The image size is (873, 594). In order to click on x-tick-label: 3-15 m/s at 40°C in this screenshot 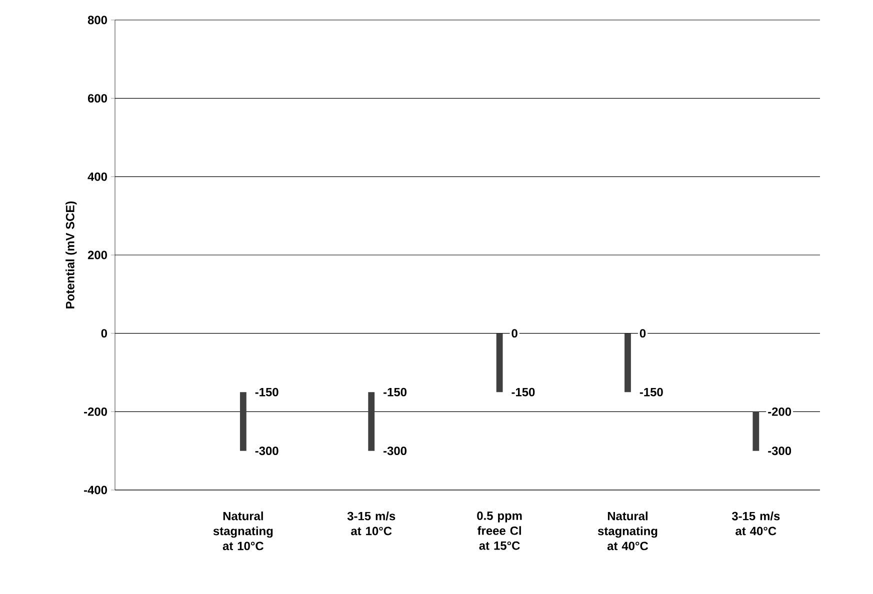, I will do `click(756, 524)`.